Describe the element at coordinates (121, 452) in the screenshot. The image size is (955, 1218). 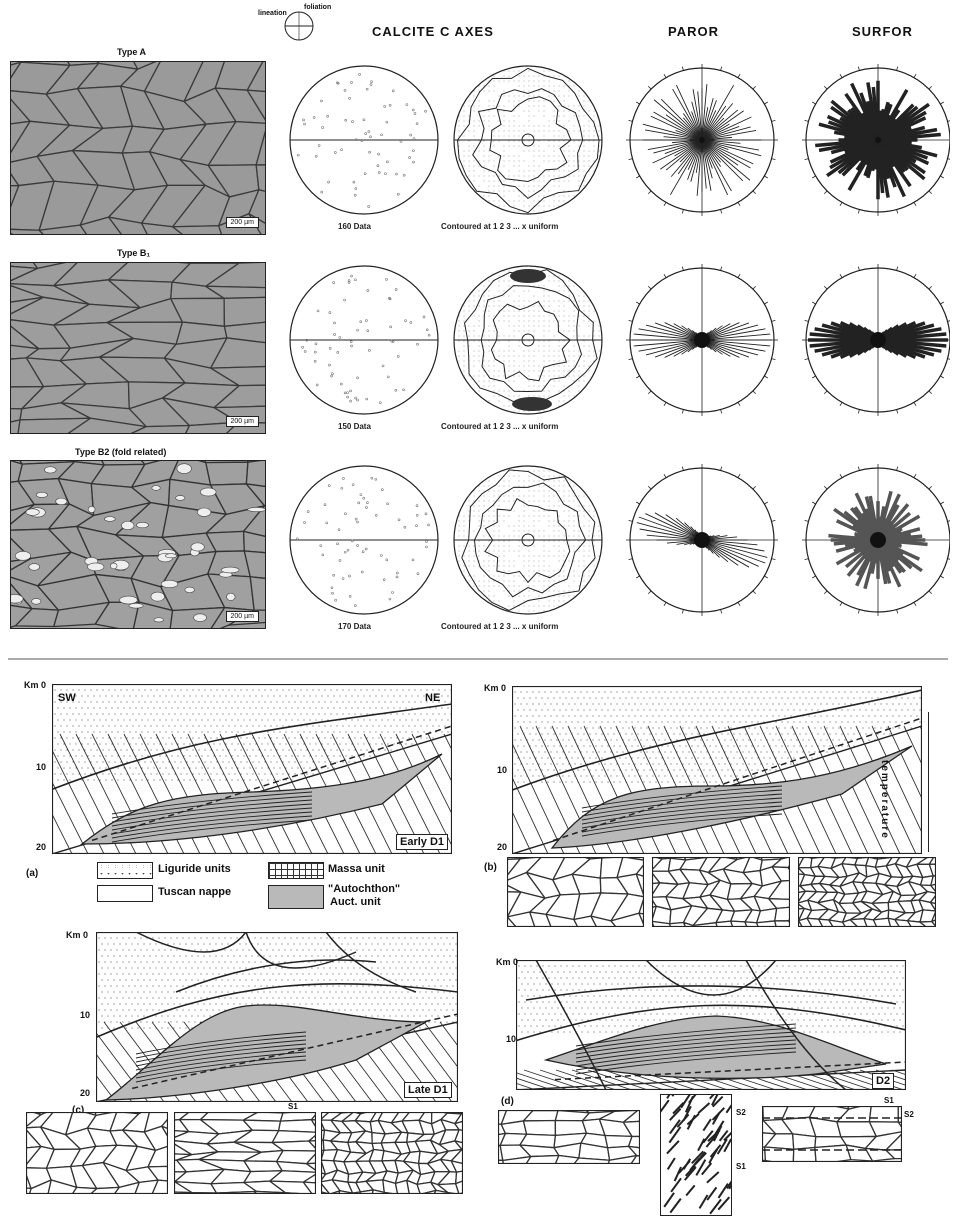
I see `row3-type-label: Type B2 (fold related)` at that location.